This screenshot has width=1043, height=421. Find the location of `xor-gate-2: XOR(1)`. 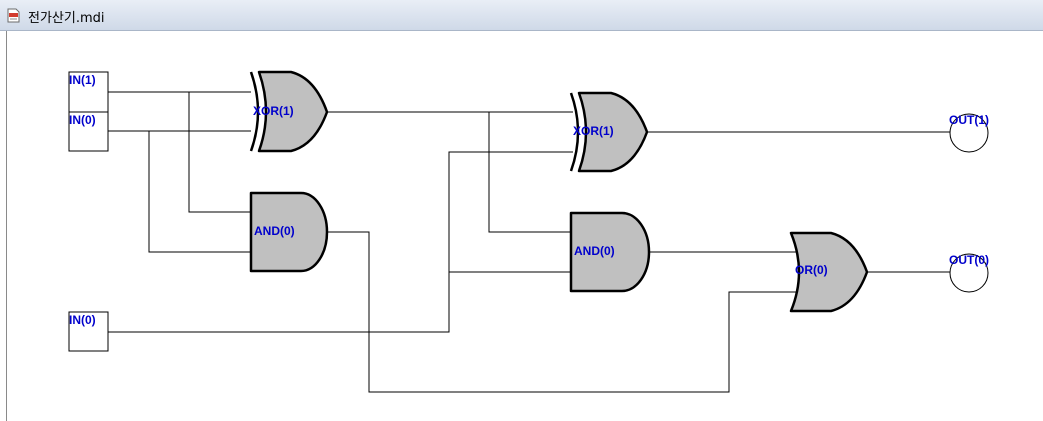

xor-gate-2: XOR(1) is located at coordinates (609, 132).